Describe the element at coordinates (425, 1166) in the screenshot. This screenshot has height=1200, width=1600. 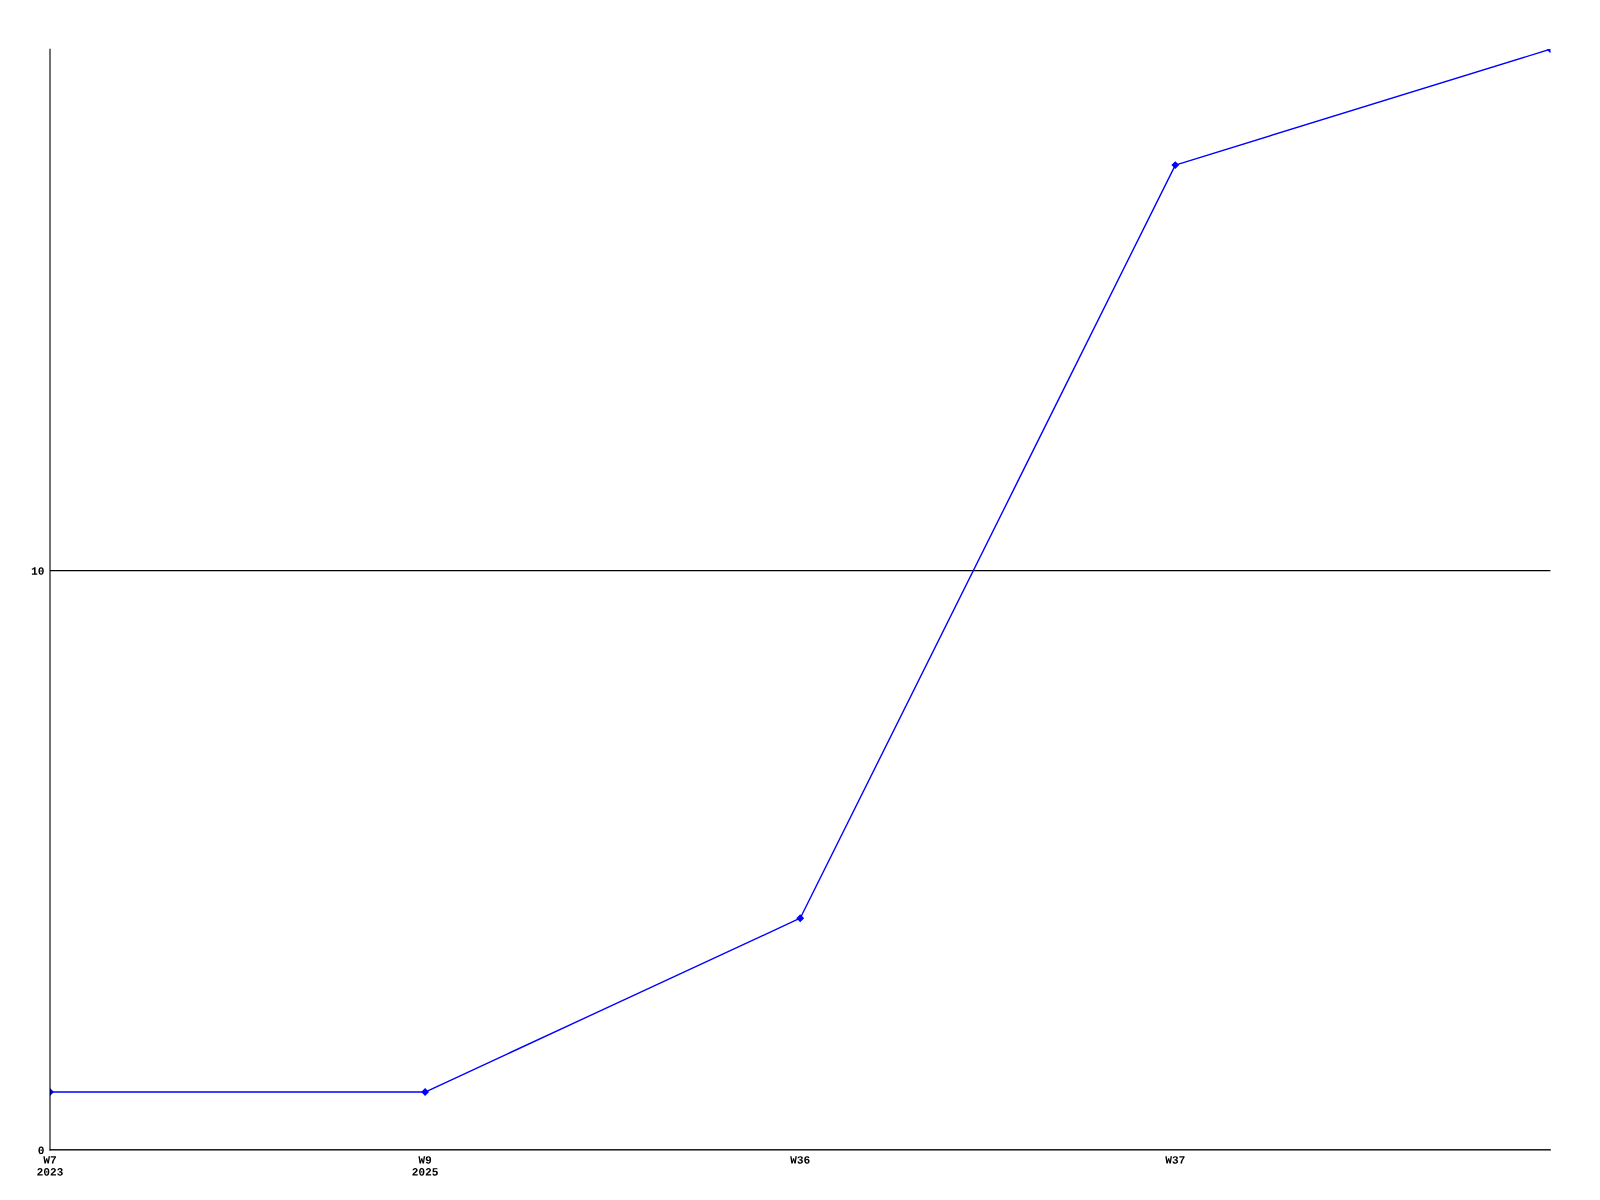
I see `x-tick-label: W9 2025` at that location.